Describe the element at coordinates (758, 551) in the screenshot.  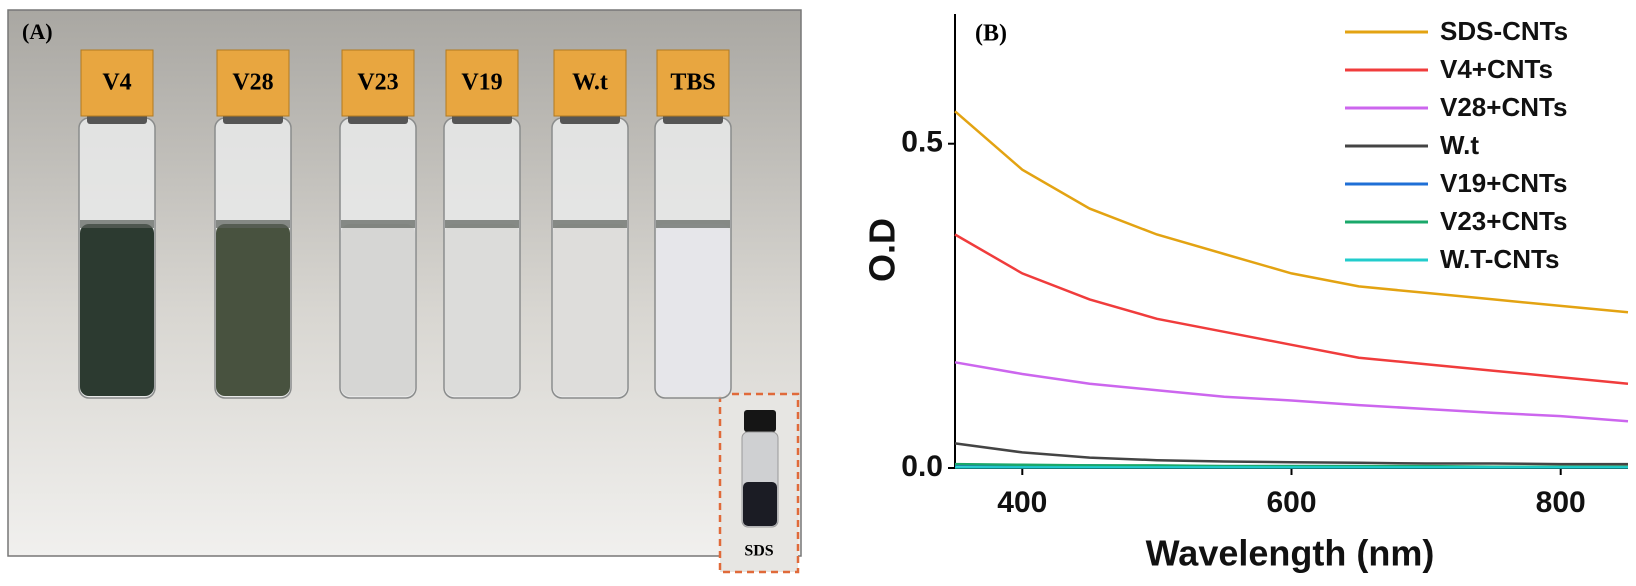
I see `inset-label: SDS` at that location.